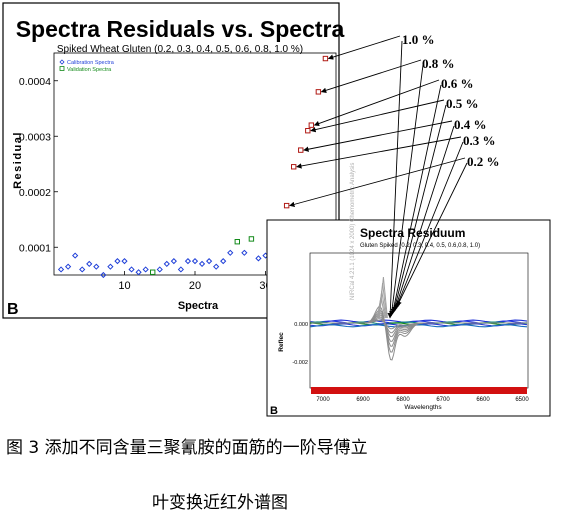 The width and height of the screenshot is (574, 518). Describe the element at coordinates (412, 233) in the screenshot. I see `inset-title: Spectra Residuum` at that location.